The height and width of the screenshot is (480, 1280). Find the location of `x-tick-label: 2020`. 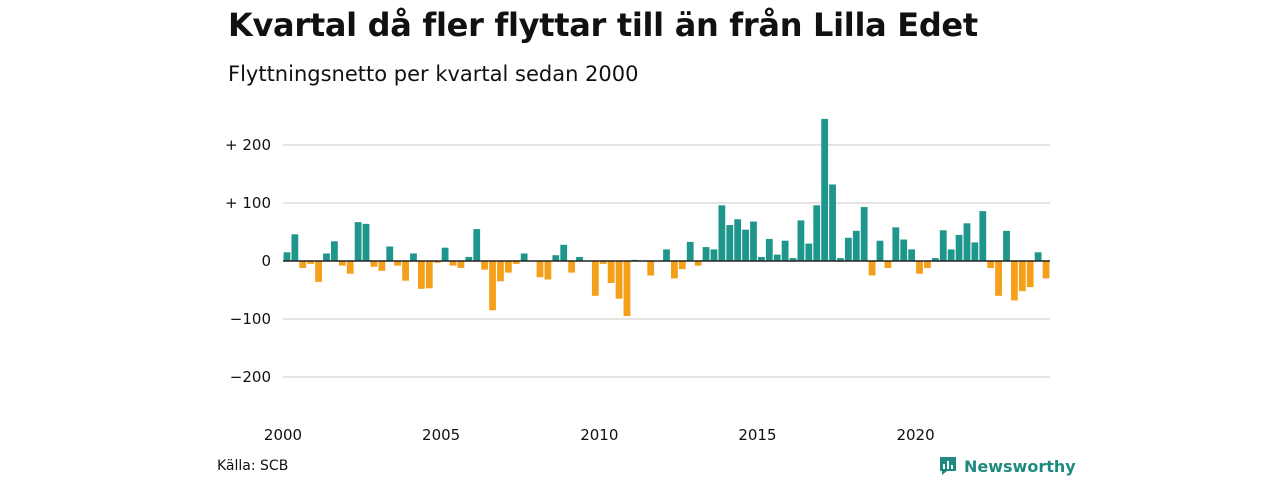

x-tick-label: 2020 is located at coordinates (915, 435).